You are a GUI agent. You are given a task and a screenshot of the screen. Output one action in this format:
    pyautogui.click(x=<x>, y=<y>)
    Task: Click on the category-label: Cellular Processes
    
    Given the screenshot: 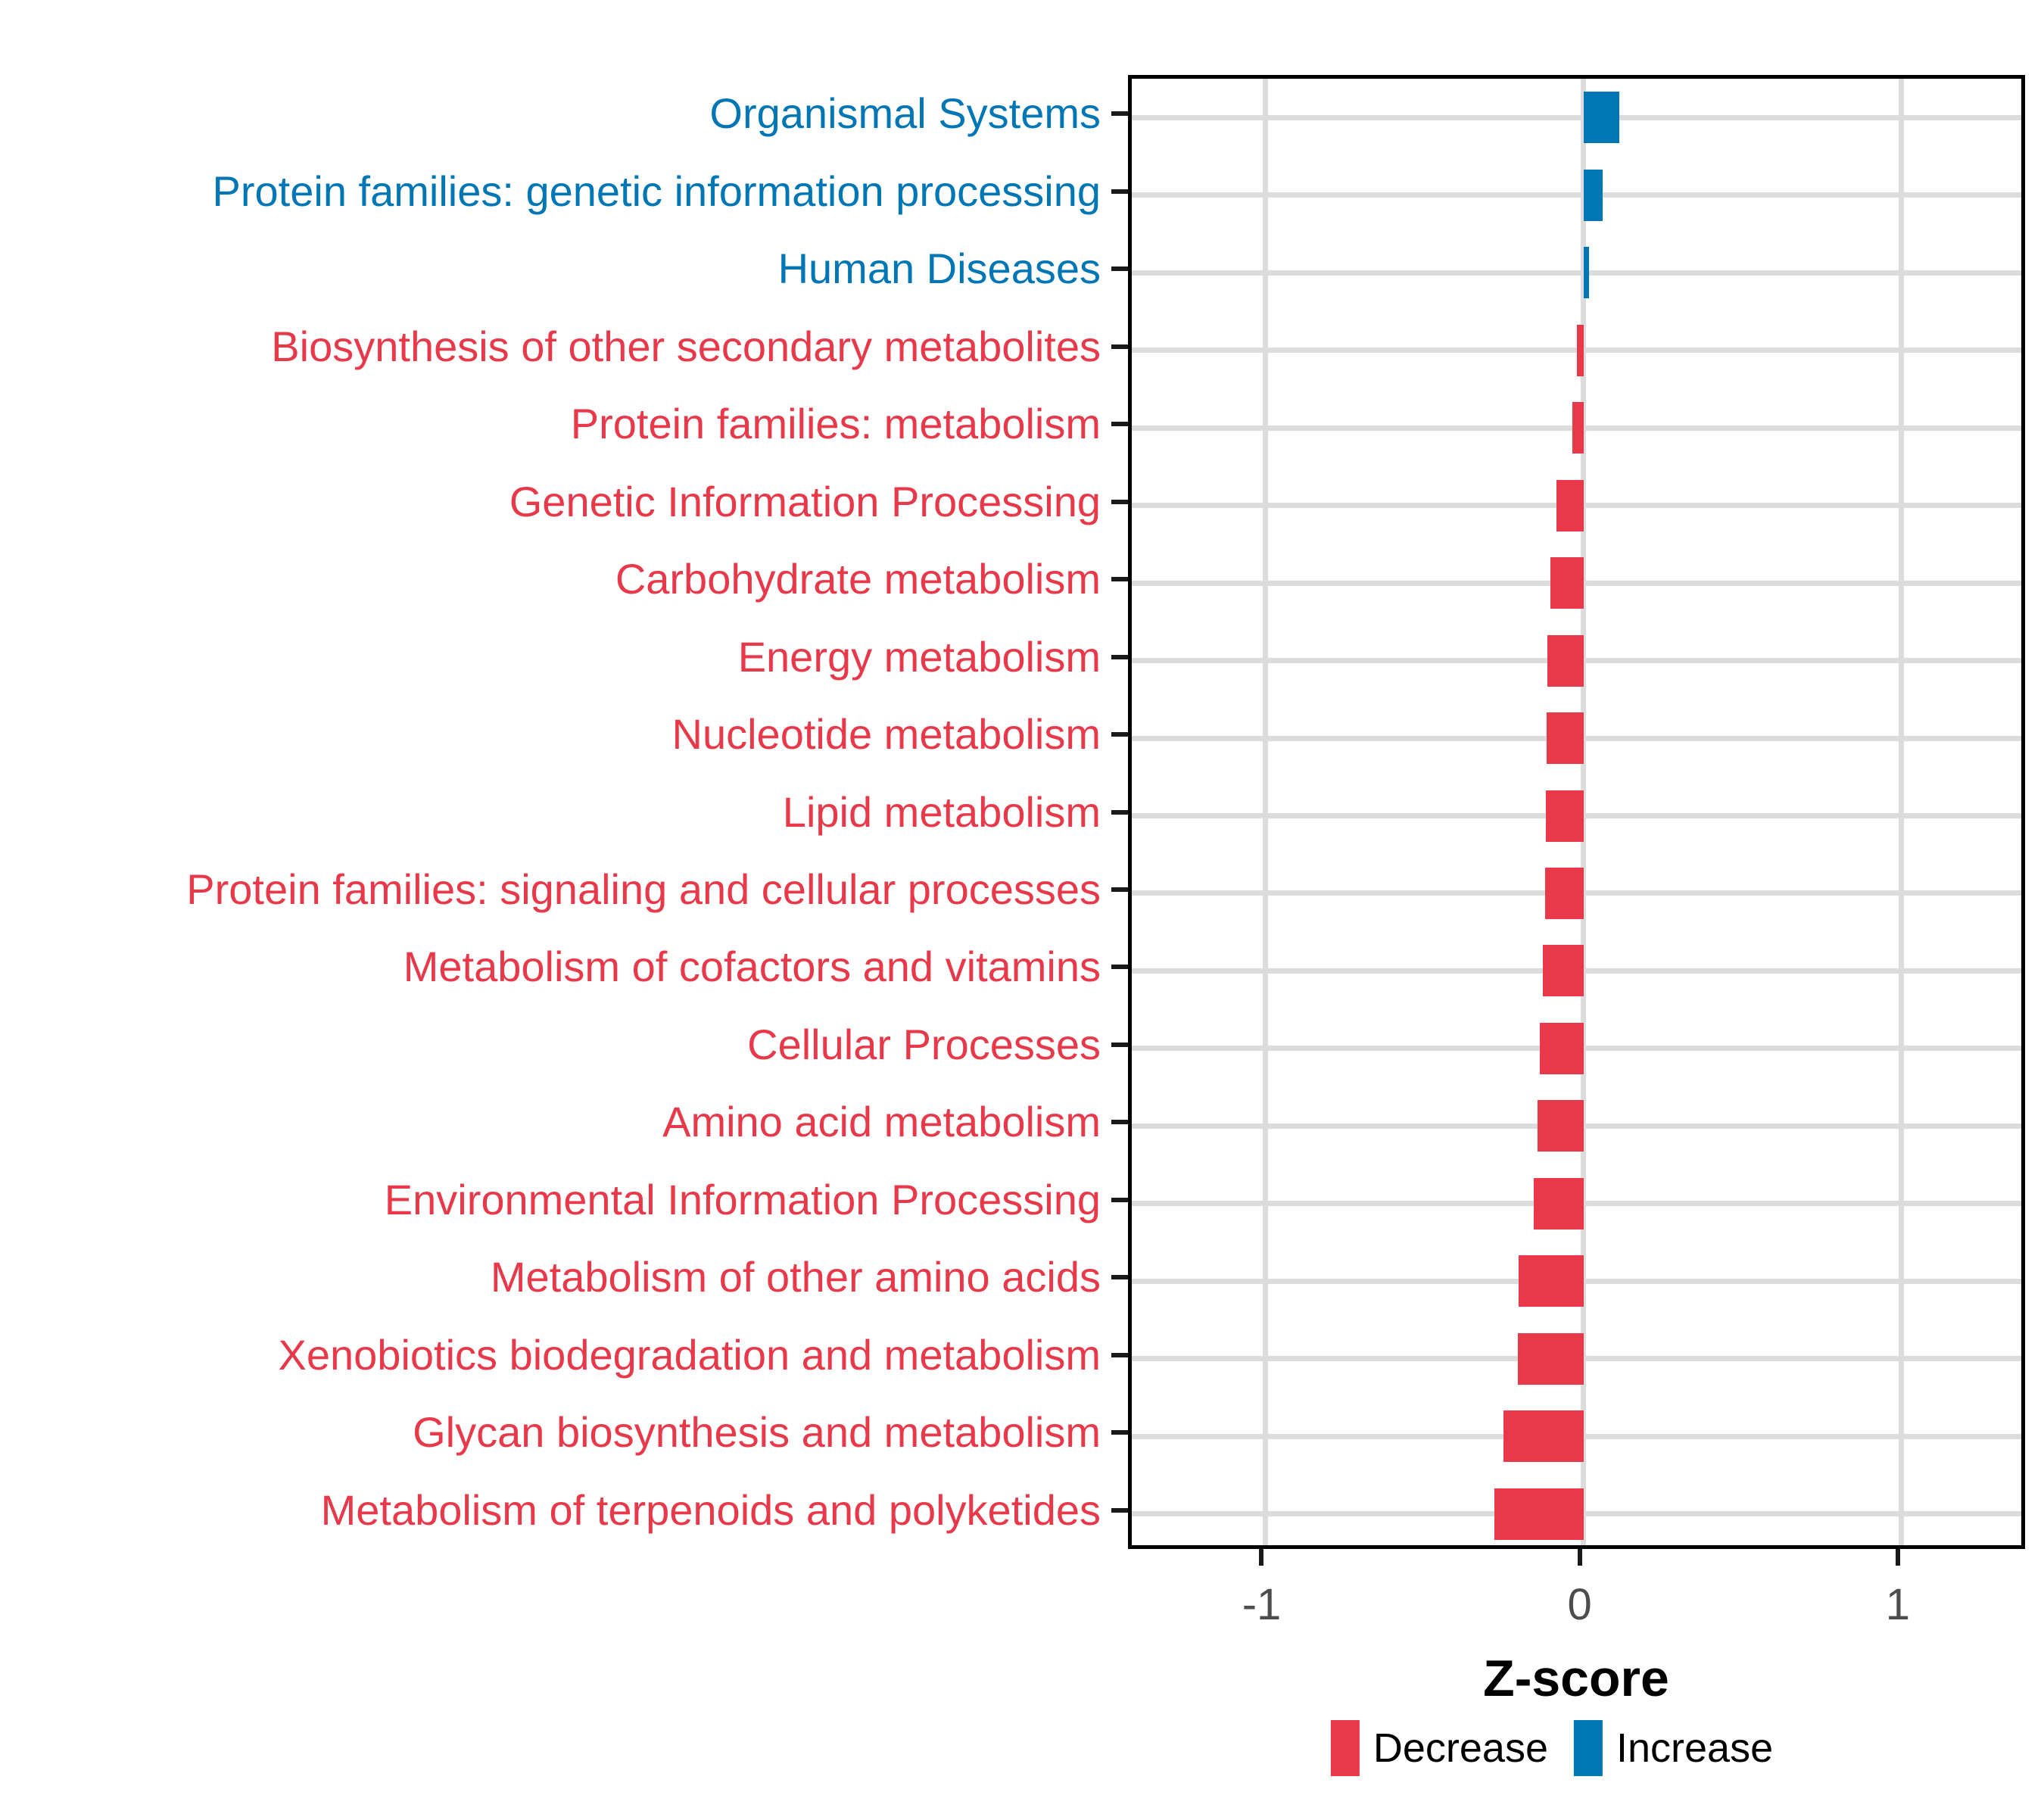 What is the action you would take?
    pyautogui.click(x=924, y=1044)
    